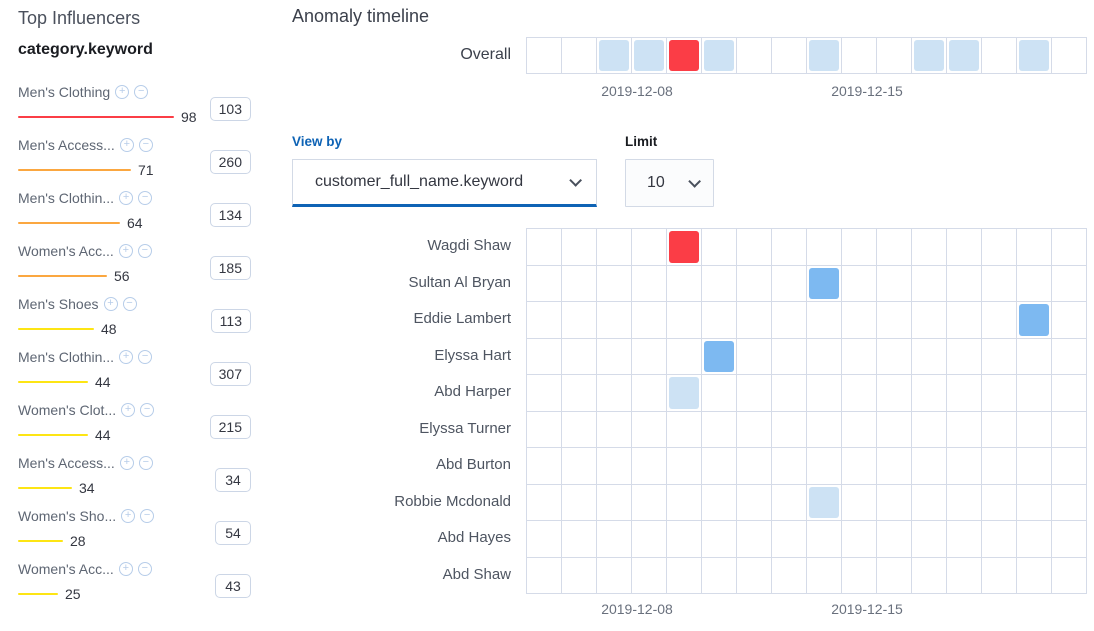  I want to click on limit-select: 10, so click(669, 183).